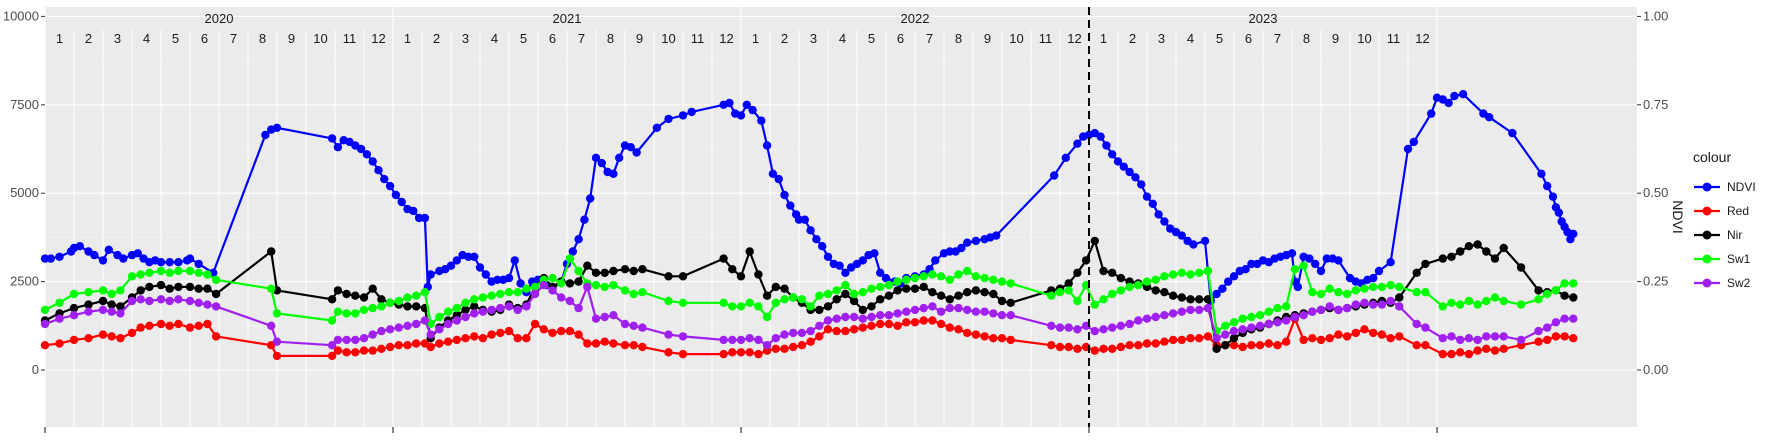 The image size is (1773, 442). Describe the element at coordinates (1161, 38) in the screenshot. I see `month-label: 3` at that location.